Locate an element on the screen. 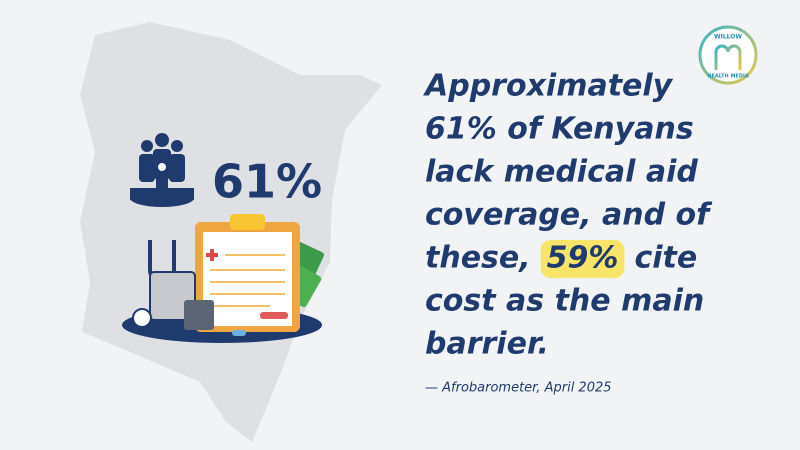 The width and height of the screenshot is (800, 450). logo-mark is located at coordinates (728, 57).